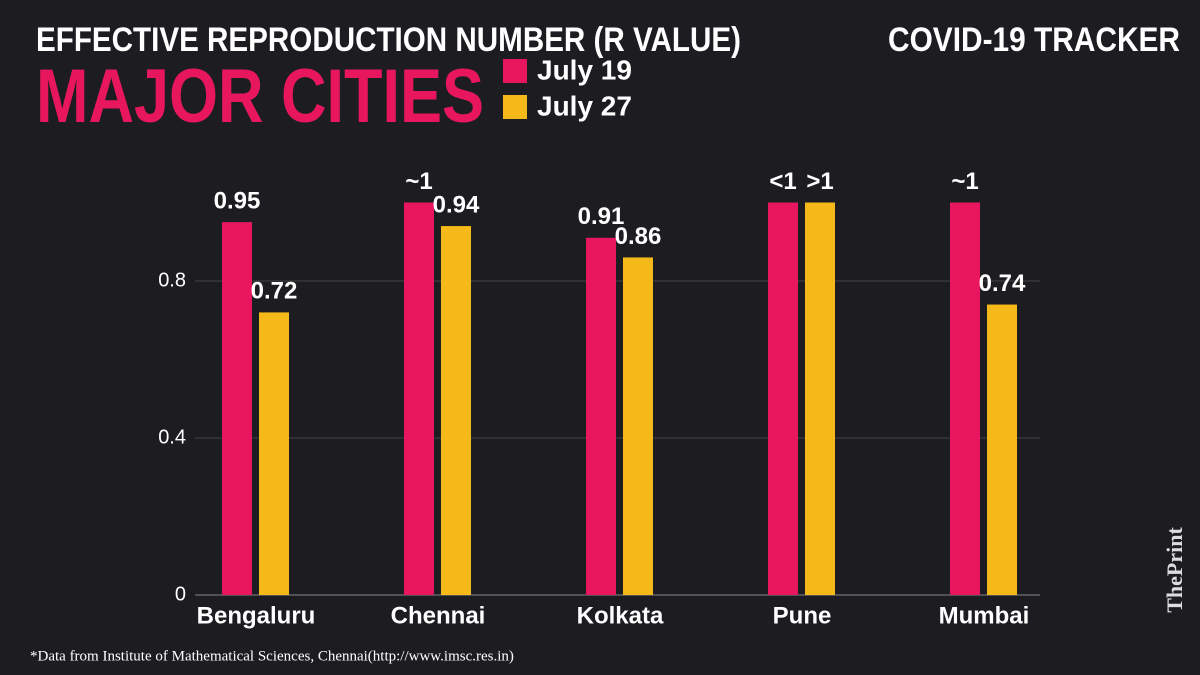  I want to click on x-tick-label: Kolkata, so click(620, 615).